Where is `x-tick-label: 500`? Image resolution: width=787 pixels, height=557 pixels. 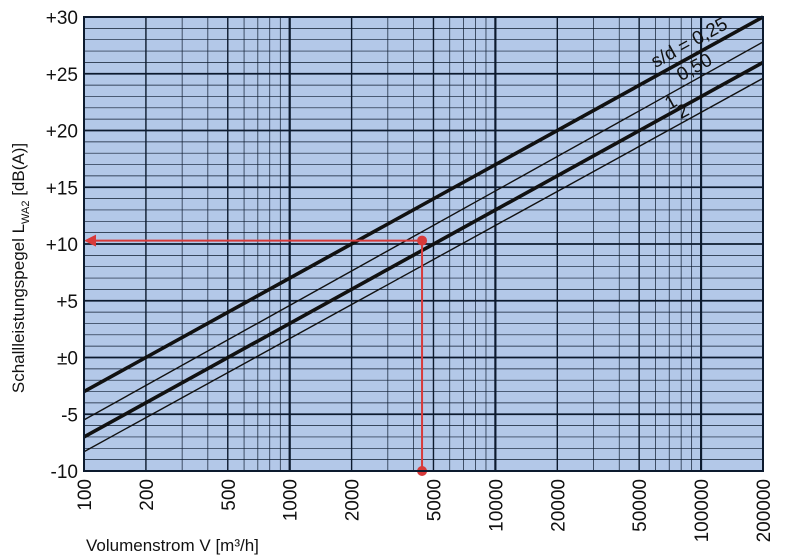 x-tick-label: 500 is located at coordinates (229, 495).